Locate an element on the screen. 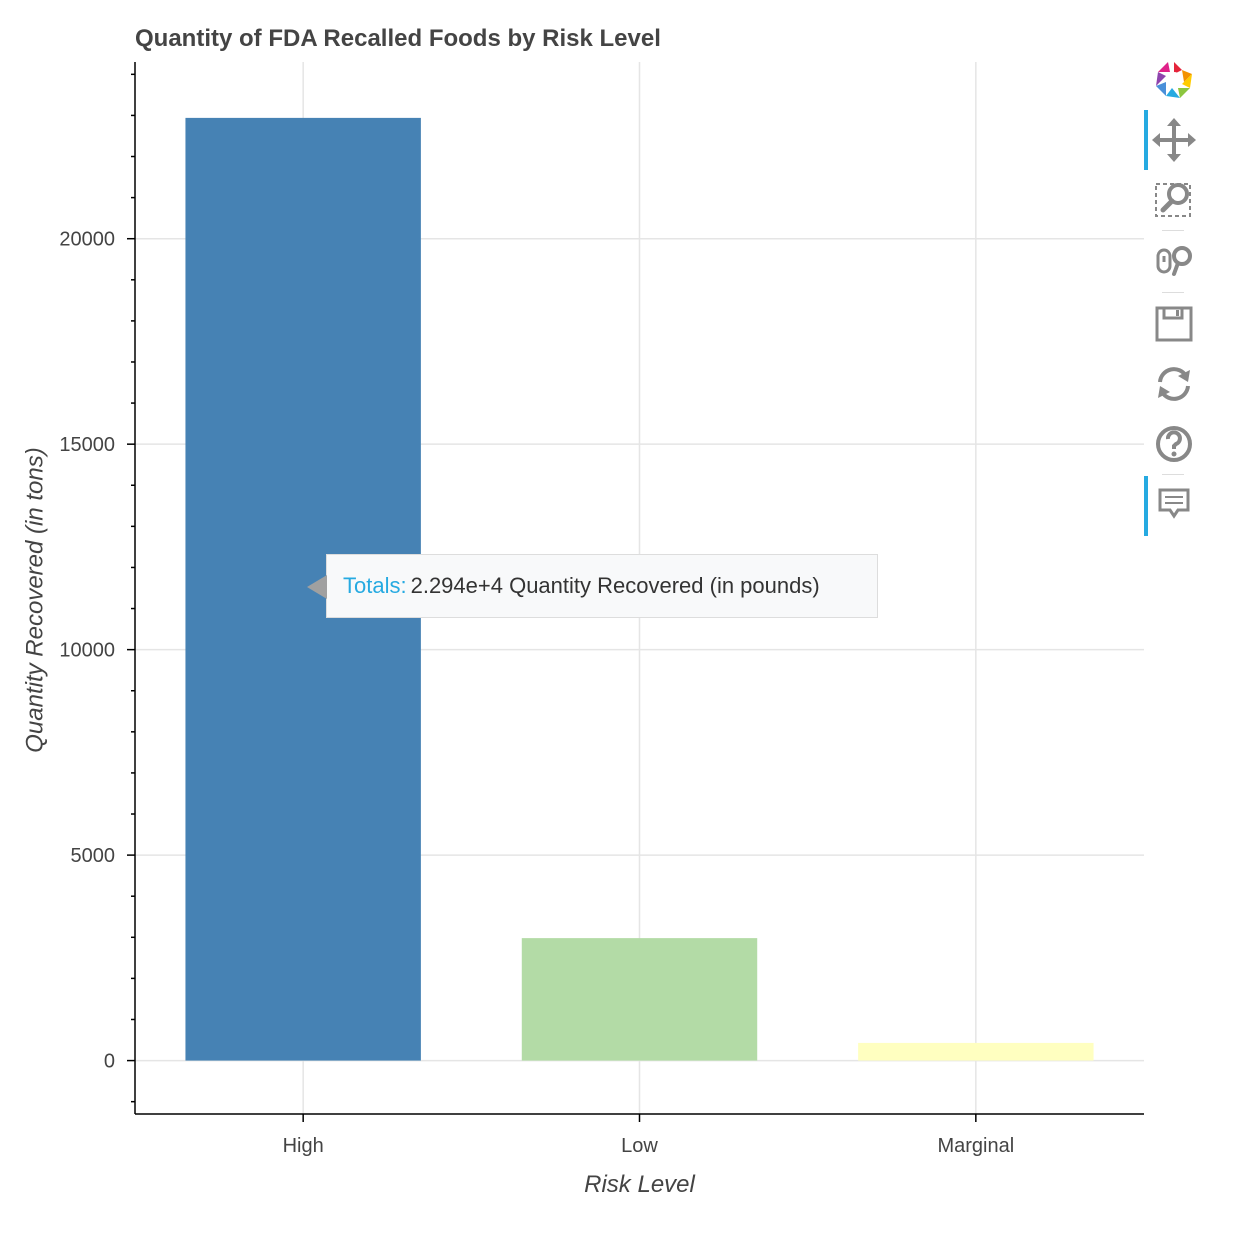 The width and height of the screenshot is (1238, 1234). y-tick-label: 5000 is located at coordinates (93, 856).